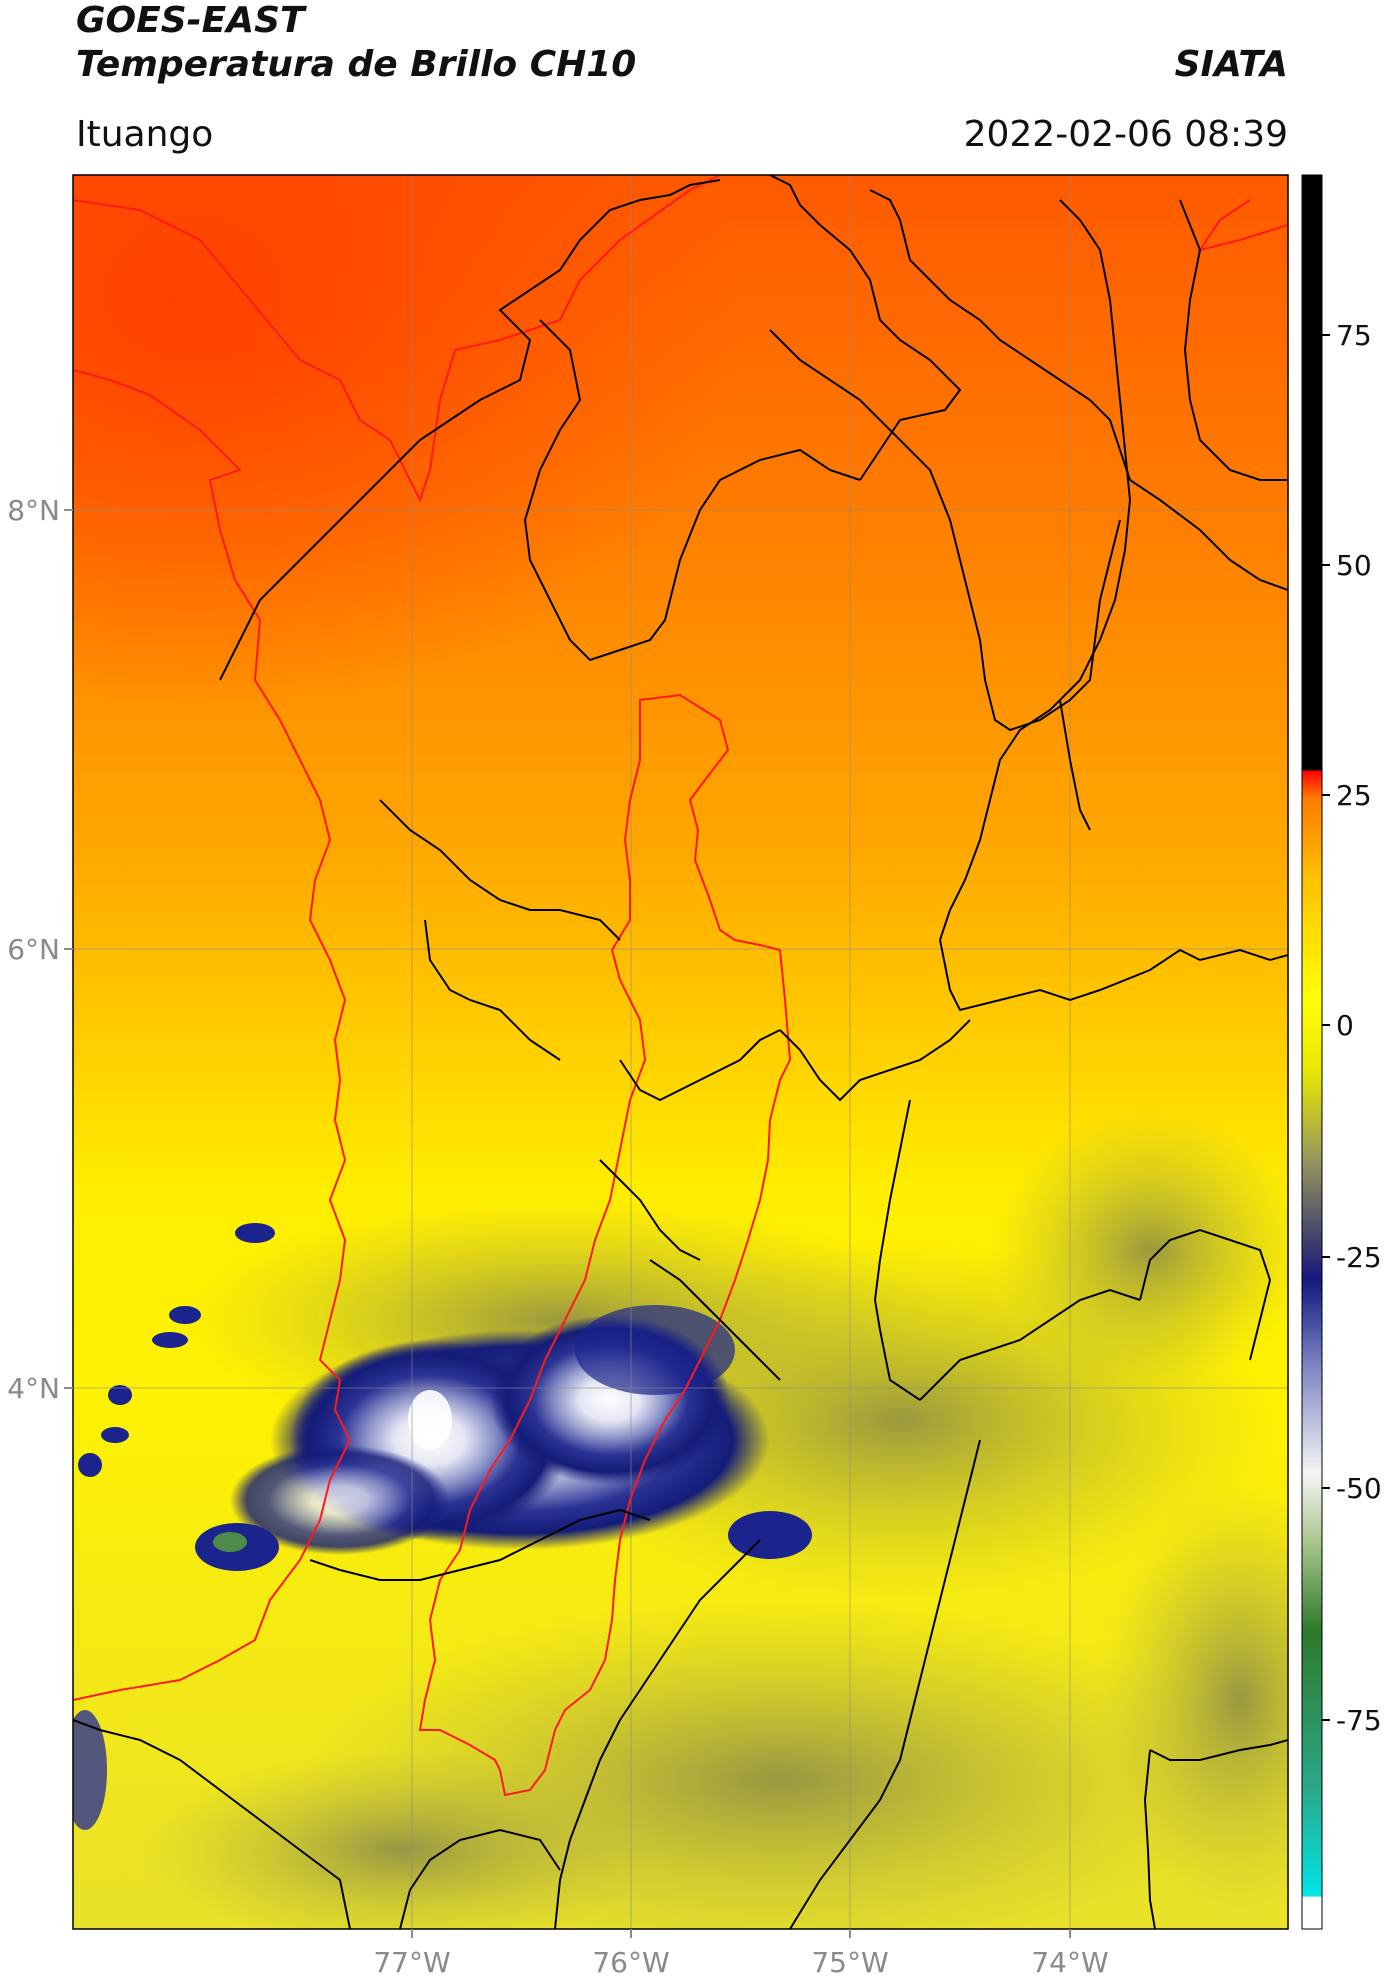  What do you see at coordinates (145, 134) in the screenshot?
I see `region-label: Ituango` at bounding box center [145, 134].